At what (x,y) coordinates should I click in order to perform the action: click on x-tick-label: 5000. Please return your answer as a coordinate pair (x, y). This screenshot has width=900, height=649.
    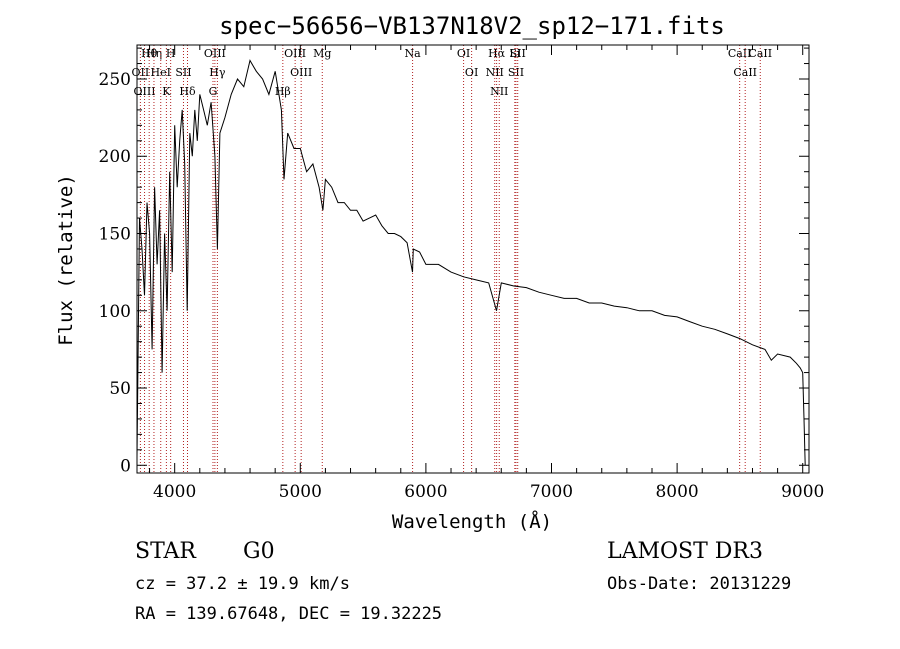
    Looking at the image, I should click on (300, 492).